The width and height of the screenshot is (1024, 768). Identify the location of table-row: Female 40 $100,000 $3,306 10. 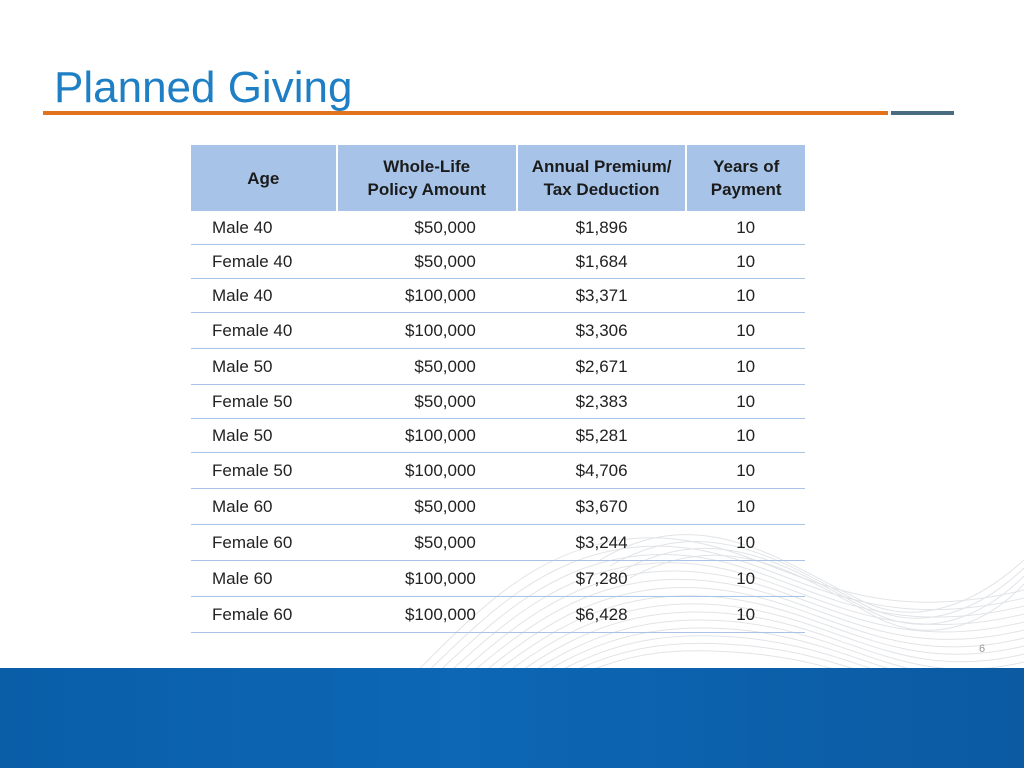
(498, 330).